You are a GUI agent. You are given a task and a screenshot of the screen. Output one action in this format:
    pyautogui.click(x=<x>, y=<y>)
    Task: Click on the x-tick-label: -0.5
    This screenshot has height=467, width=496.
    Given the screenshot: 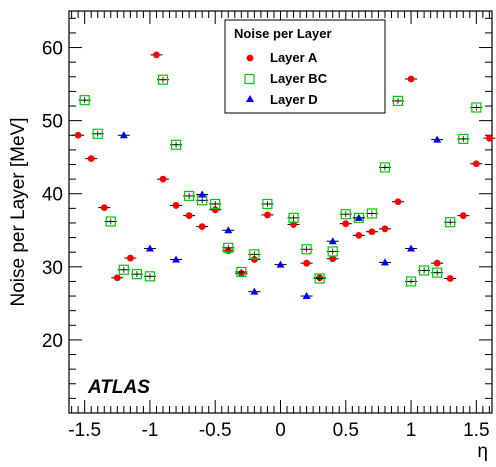 What is the action you would take?
    pyautogui.click(x=215, y=430)
    